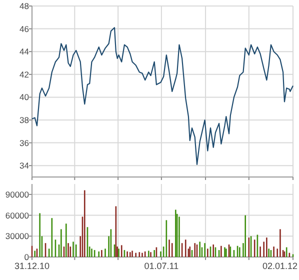 The height and width of the screenshot is (280, 299). Describe the element at coordinates (17, 194) in the screenshot. I see `y-tick-label: 90000` at that location.